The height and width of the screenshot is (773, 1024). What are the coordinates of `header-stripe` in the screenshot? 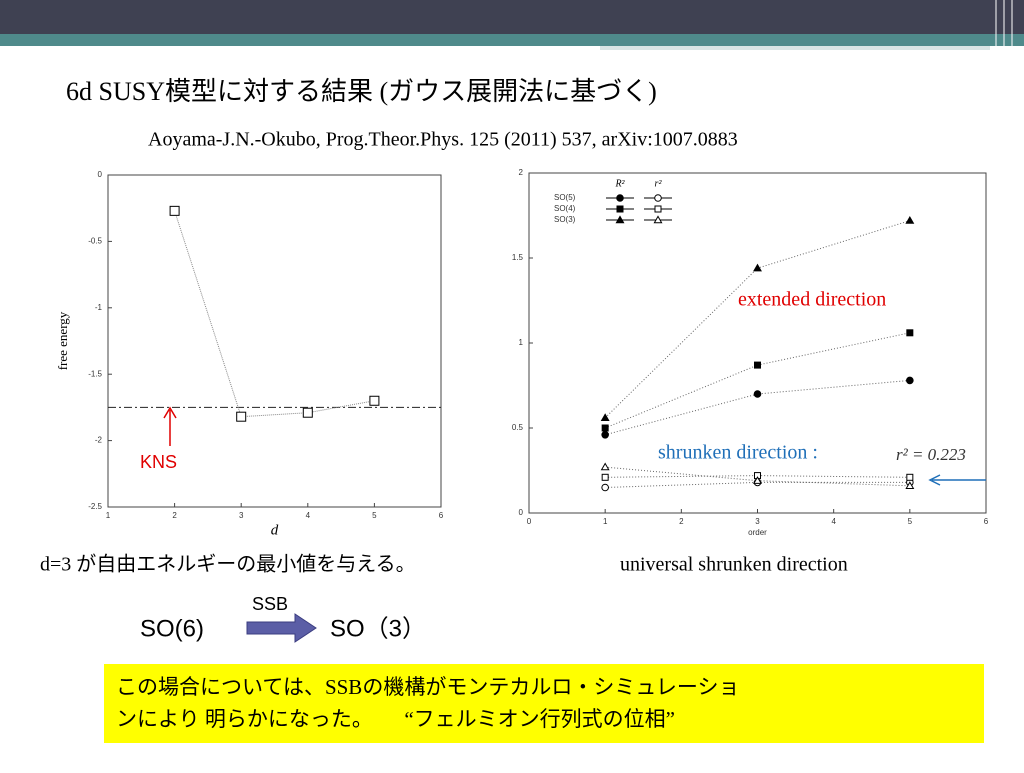 It's located at (512, 40).